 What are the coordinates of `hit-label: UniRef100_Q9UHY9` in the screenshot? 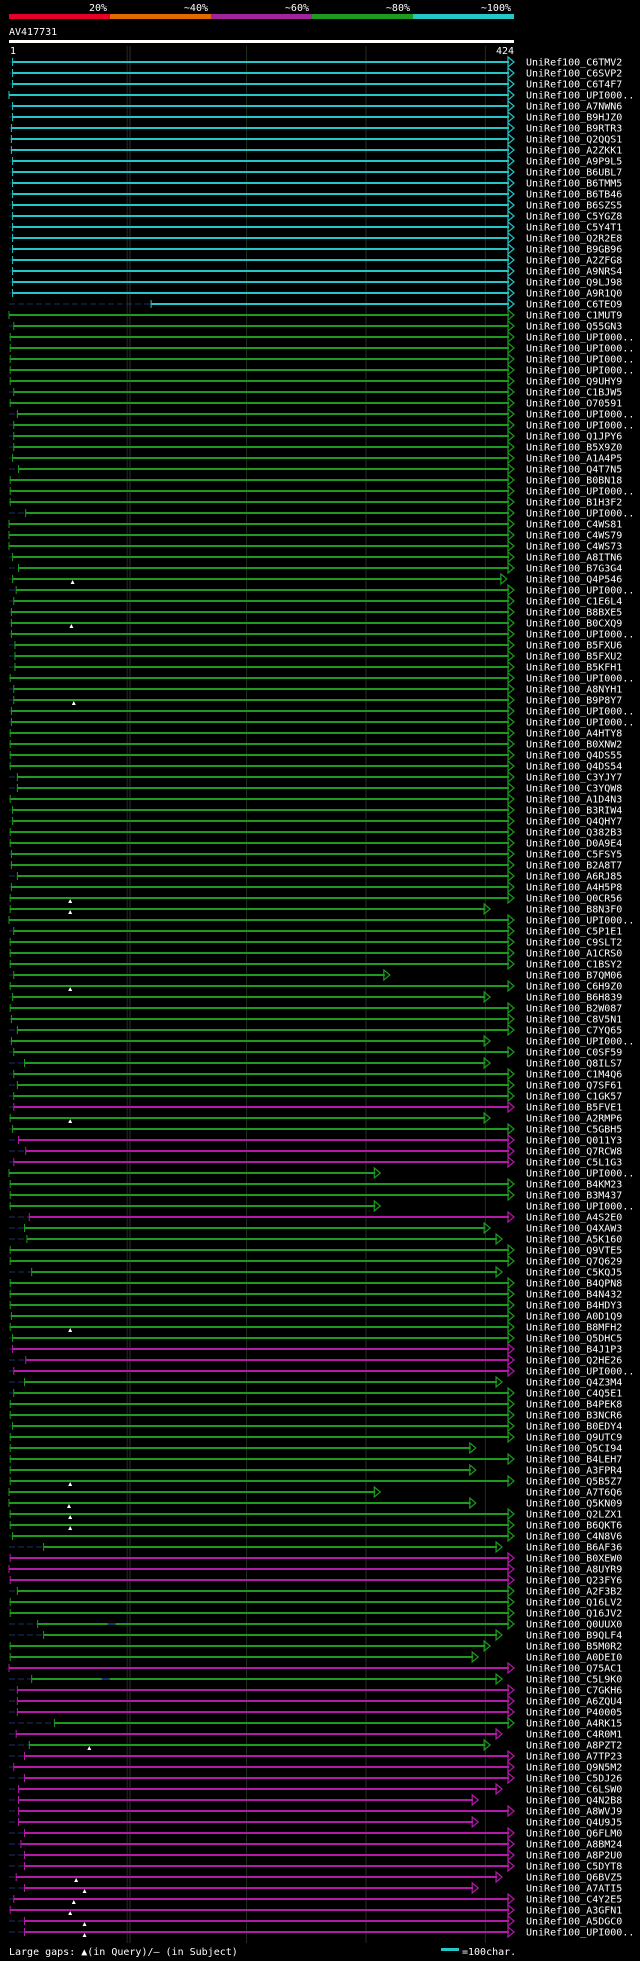 It's located at (574, 382).